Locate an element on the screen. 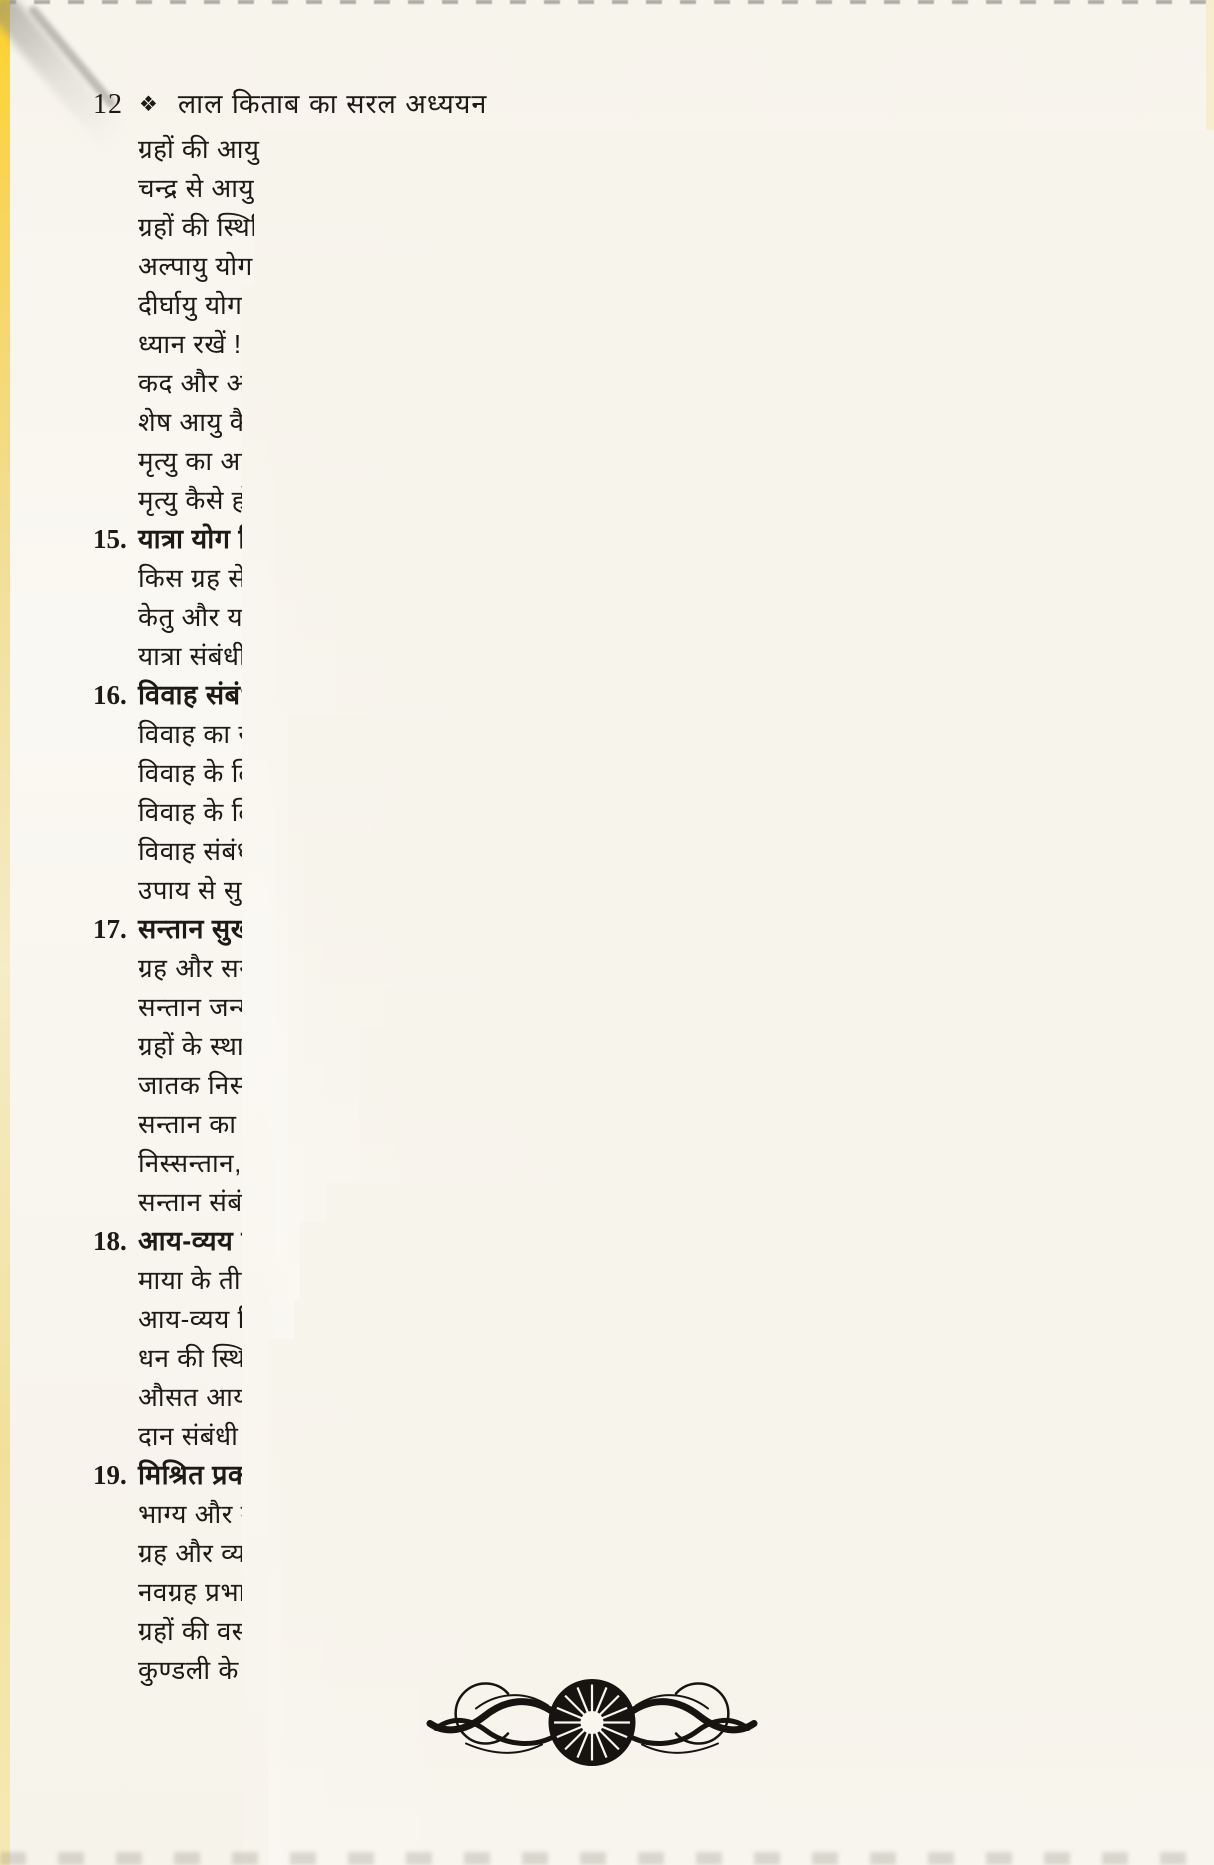 This screenshot has height=1865, width=1214. toc-entry-label: ग्रहों की आयु is located at coordinates (199, 149).